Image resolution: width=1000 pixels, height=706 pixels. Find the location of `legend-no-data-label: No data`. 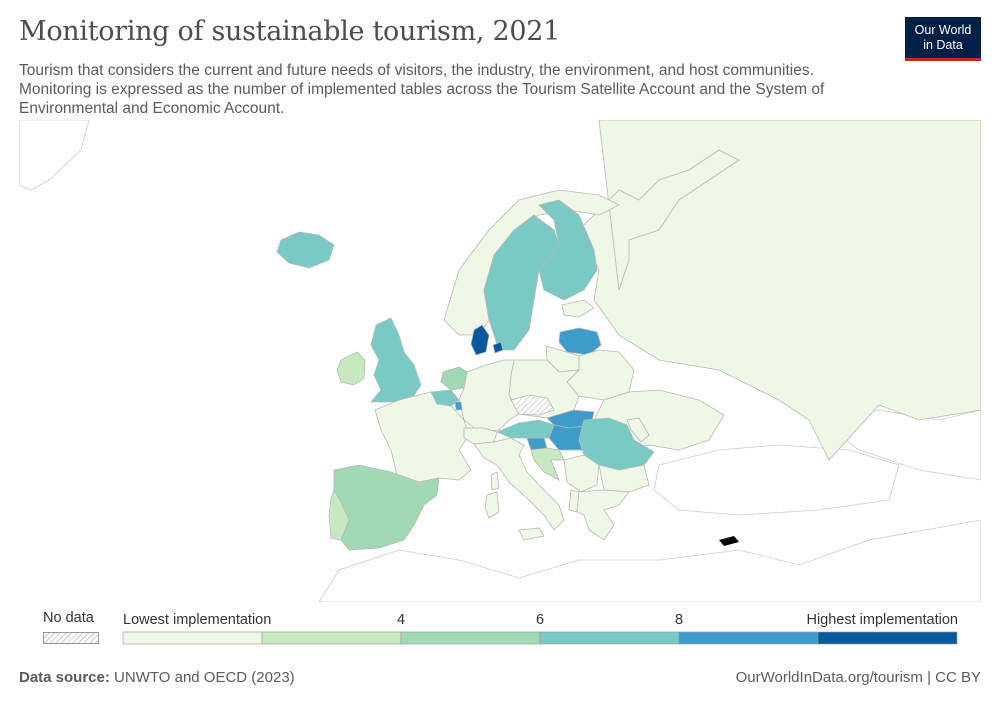

legend-no-data-label: No data is located at coordinates (68, 618).